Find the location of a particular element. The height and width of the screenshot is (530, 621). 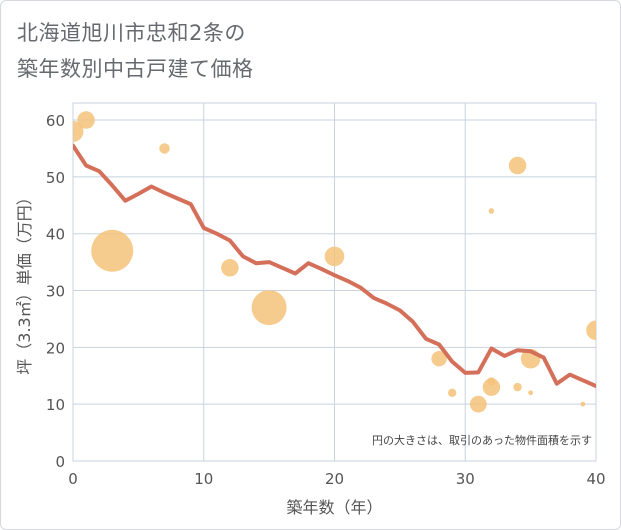

title-line-1: 北海道旭川市忠和2条の is located at coordinates (131, 33).